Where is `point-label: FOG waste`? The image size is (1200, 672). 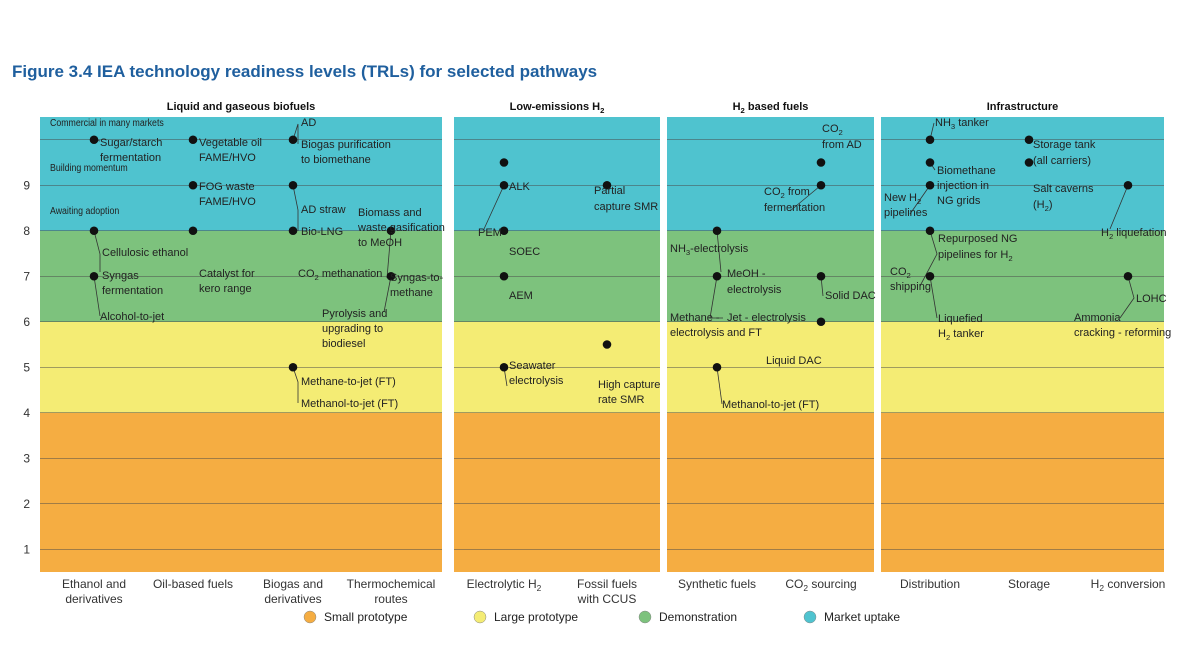
point-label: FOG waste is located at coordinates (227, 187).